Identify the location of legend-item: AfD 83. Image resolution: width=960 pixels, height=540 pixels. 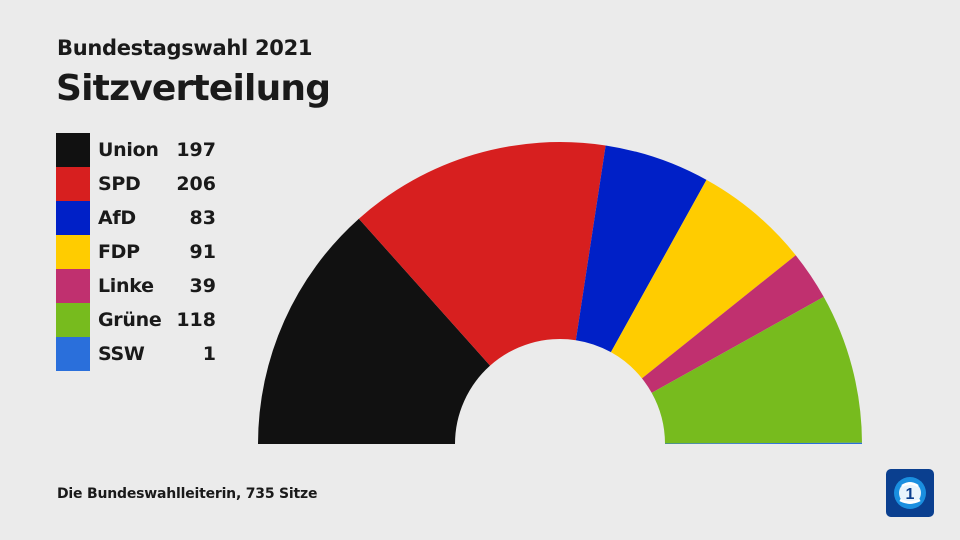
(136, 218).